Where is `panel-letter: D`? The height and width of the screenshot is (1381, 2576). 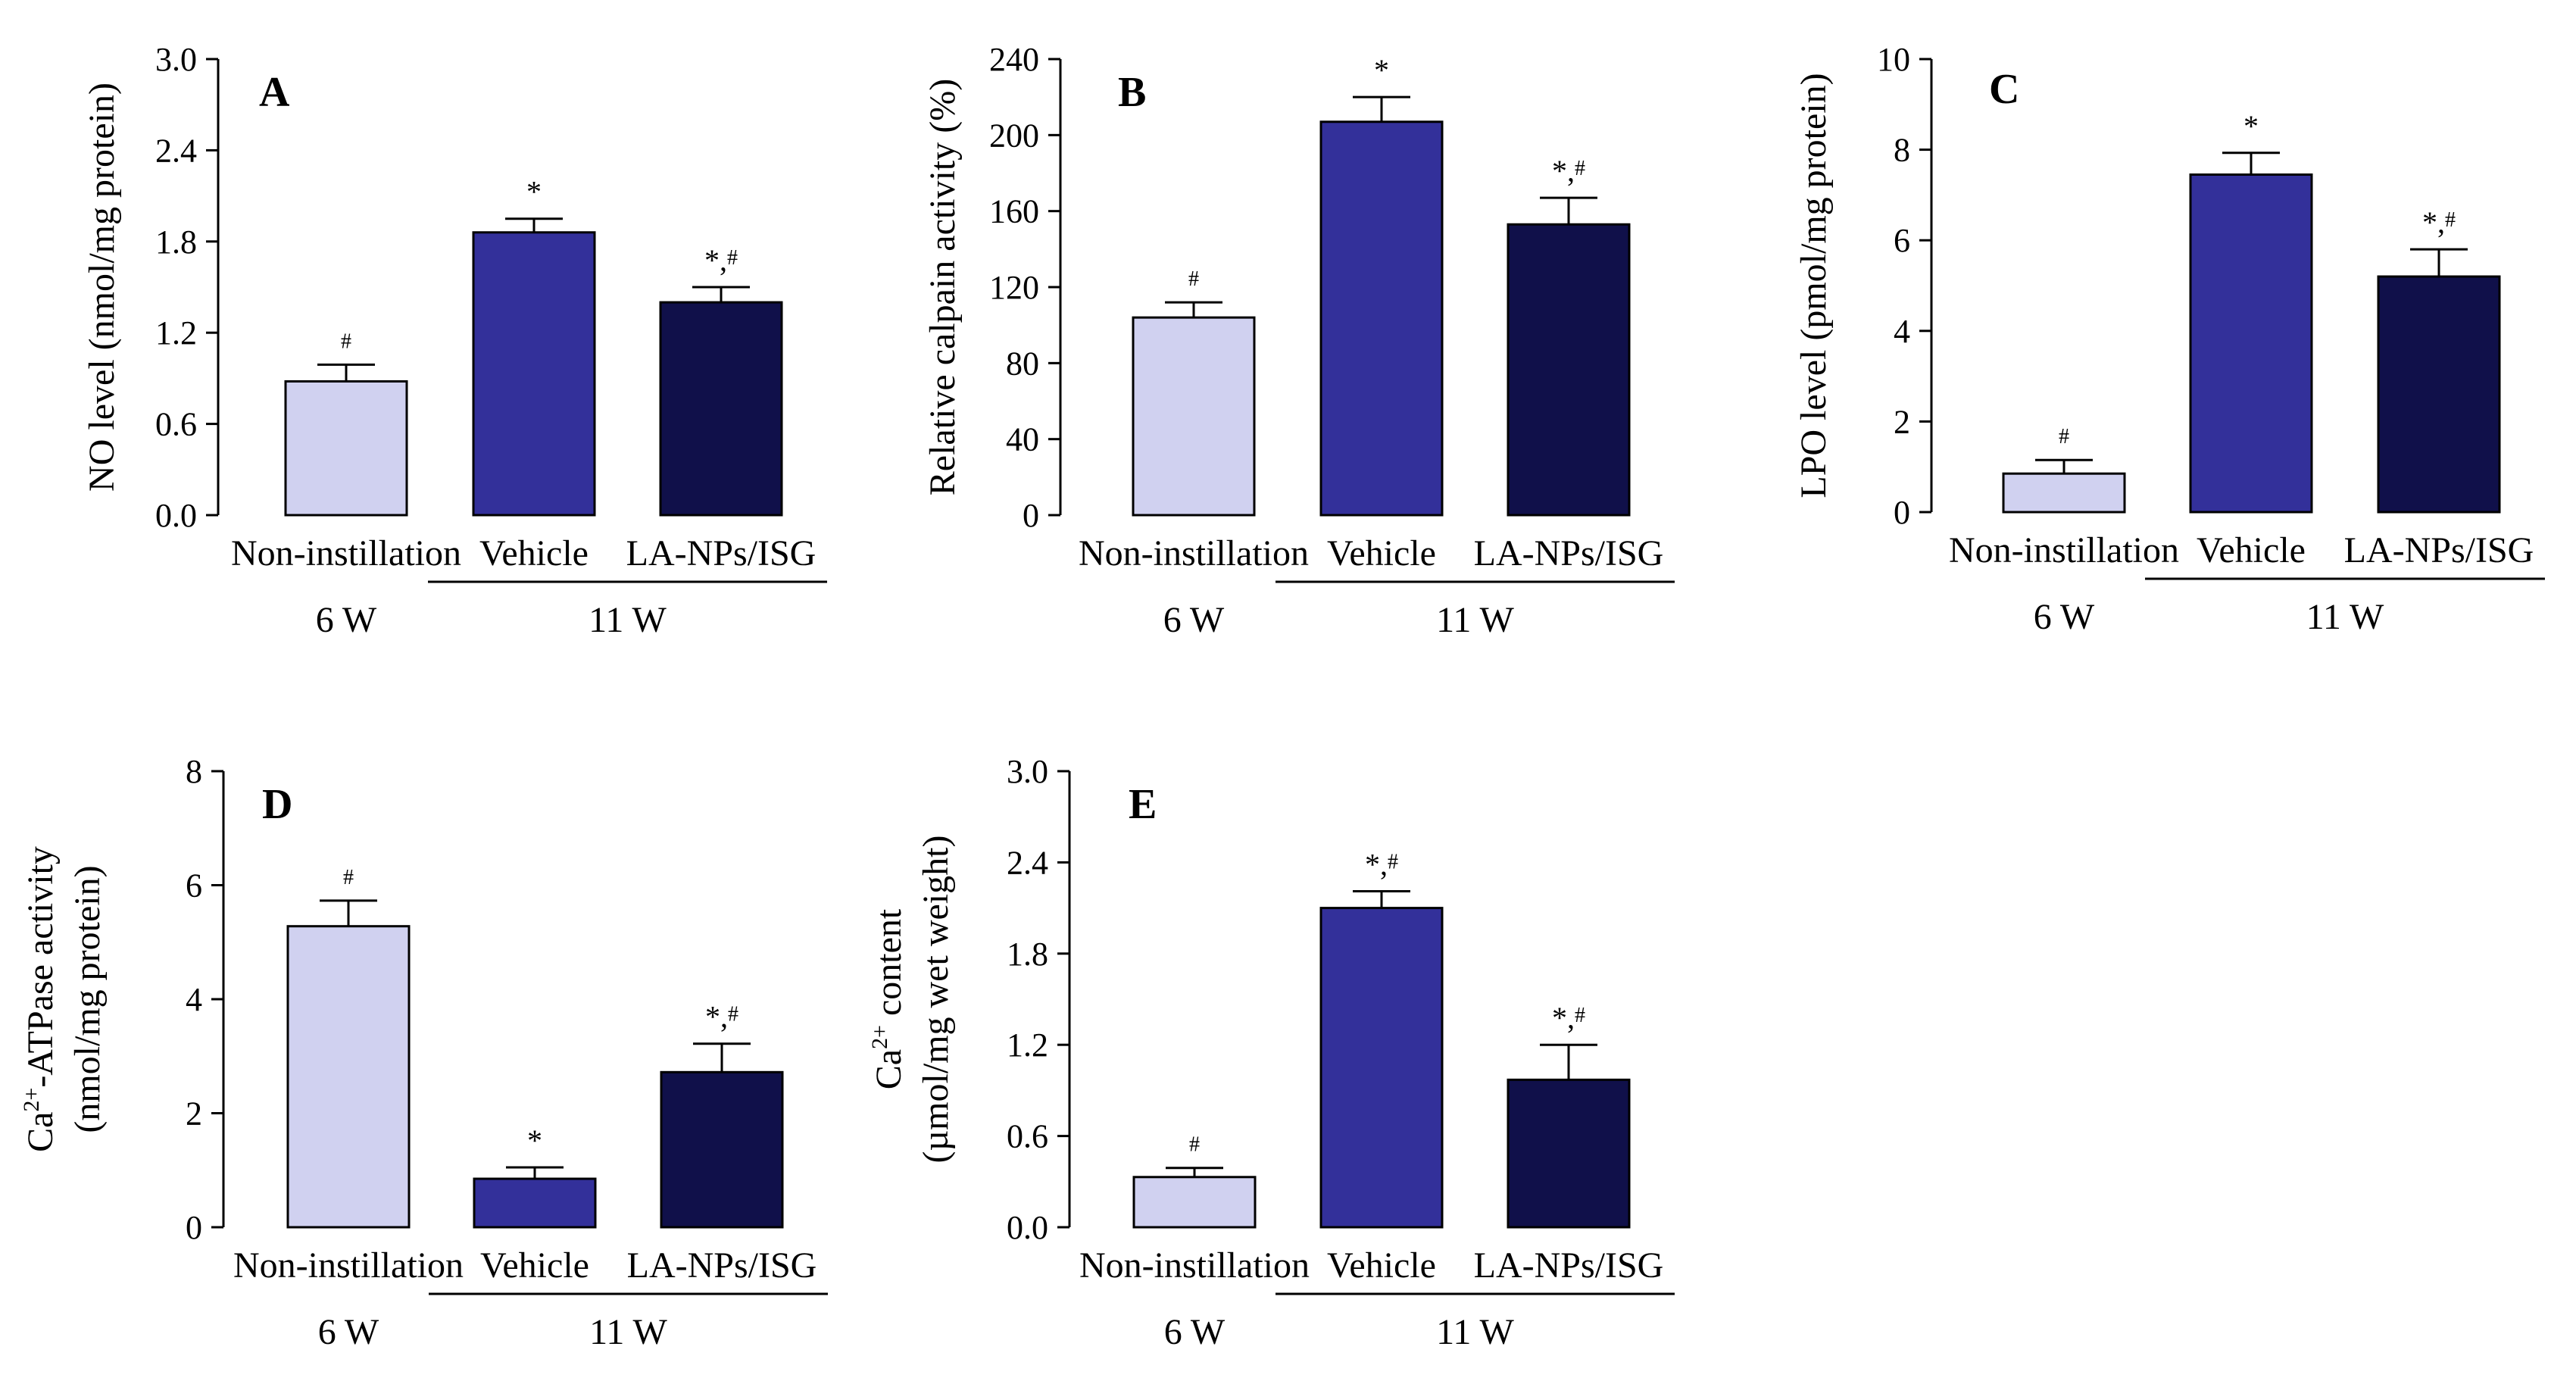 panel-letter: D is located at coordinates (277, 805).